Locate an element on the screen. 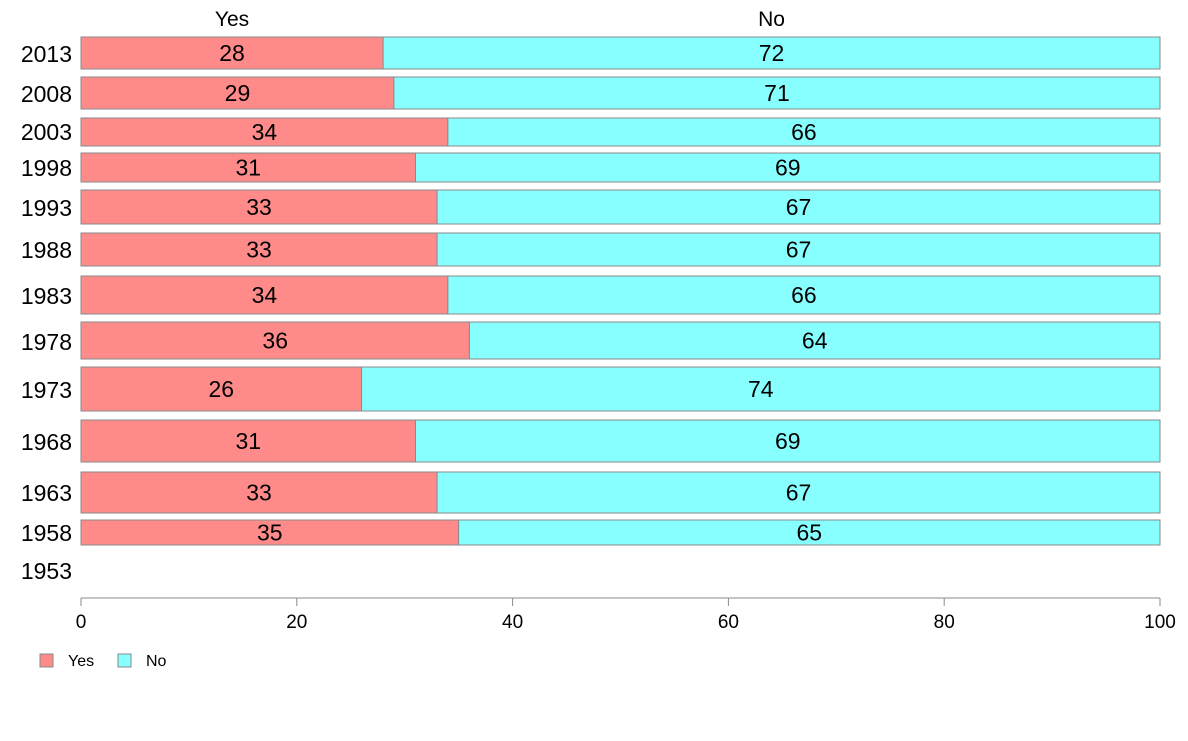  legend-swatch-yes is located at coordinates (46, 660).